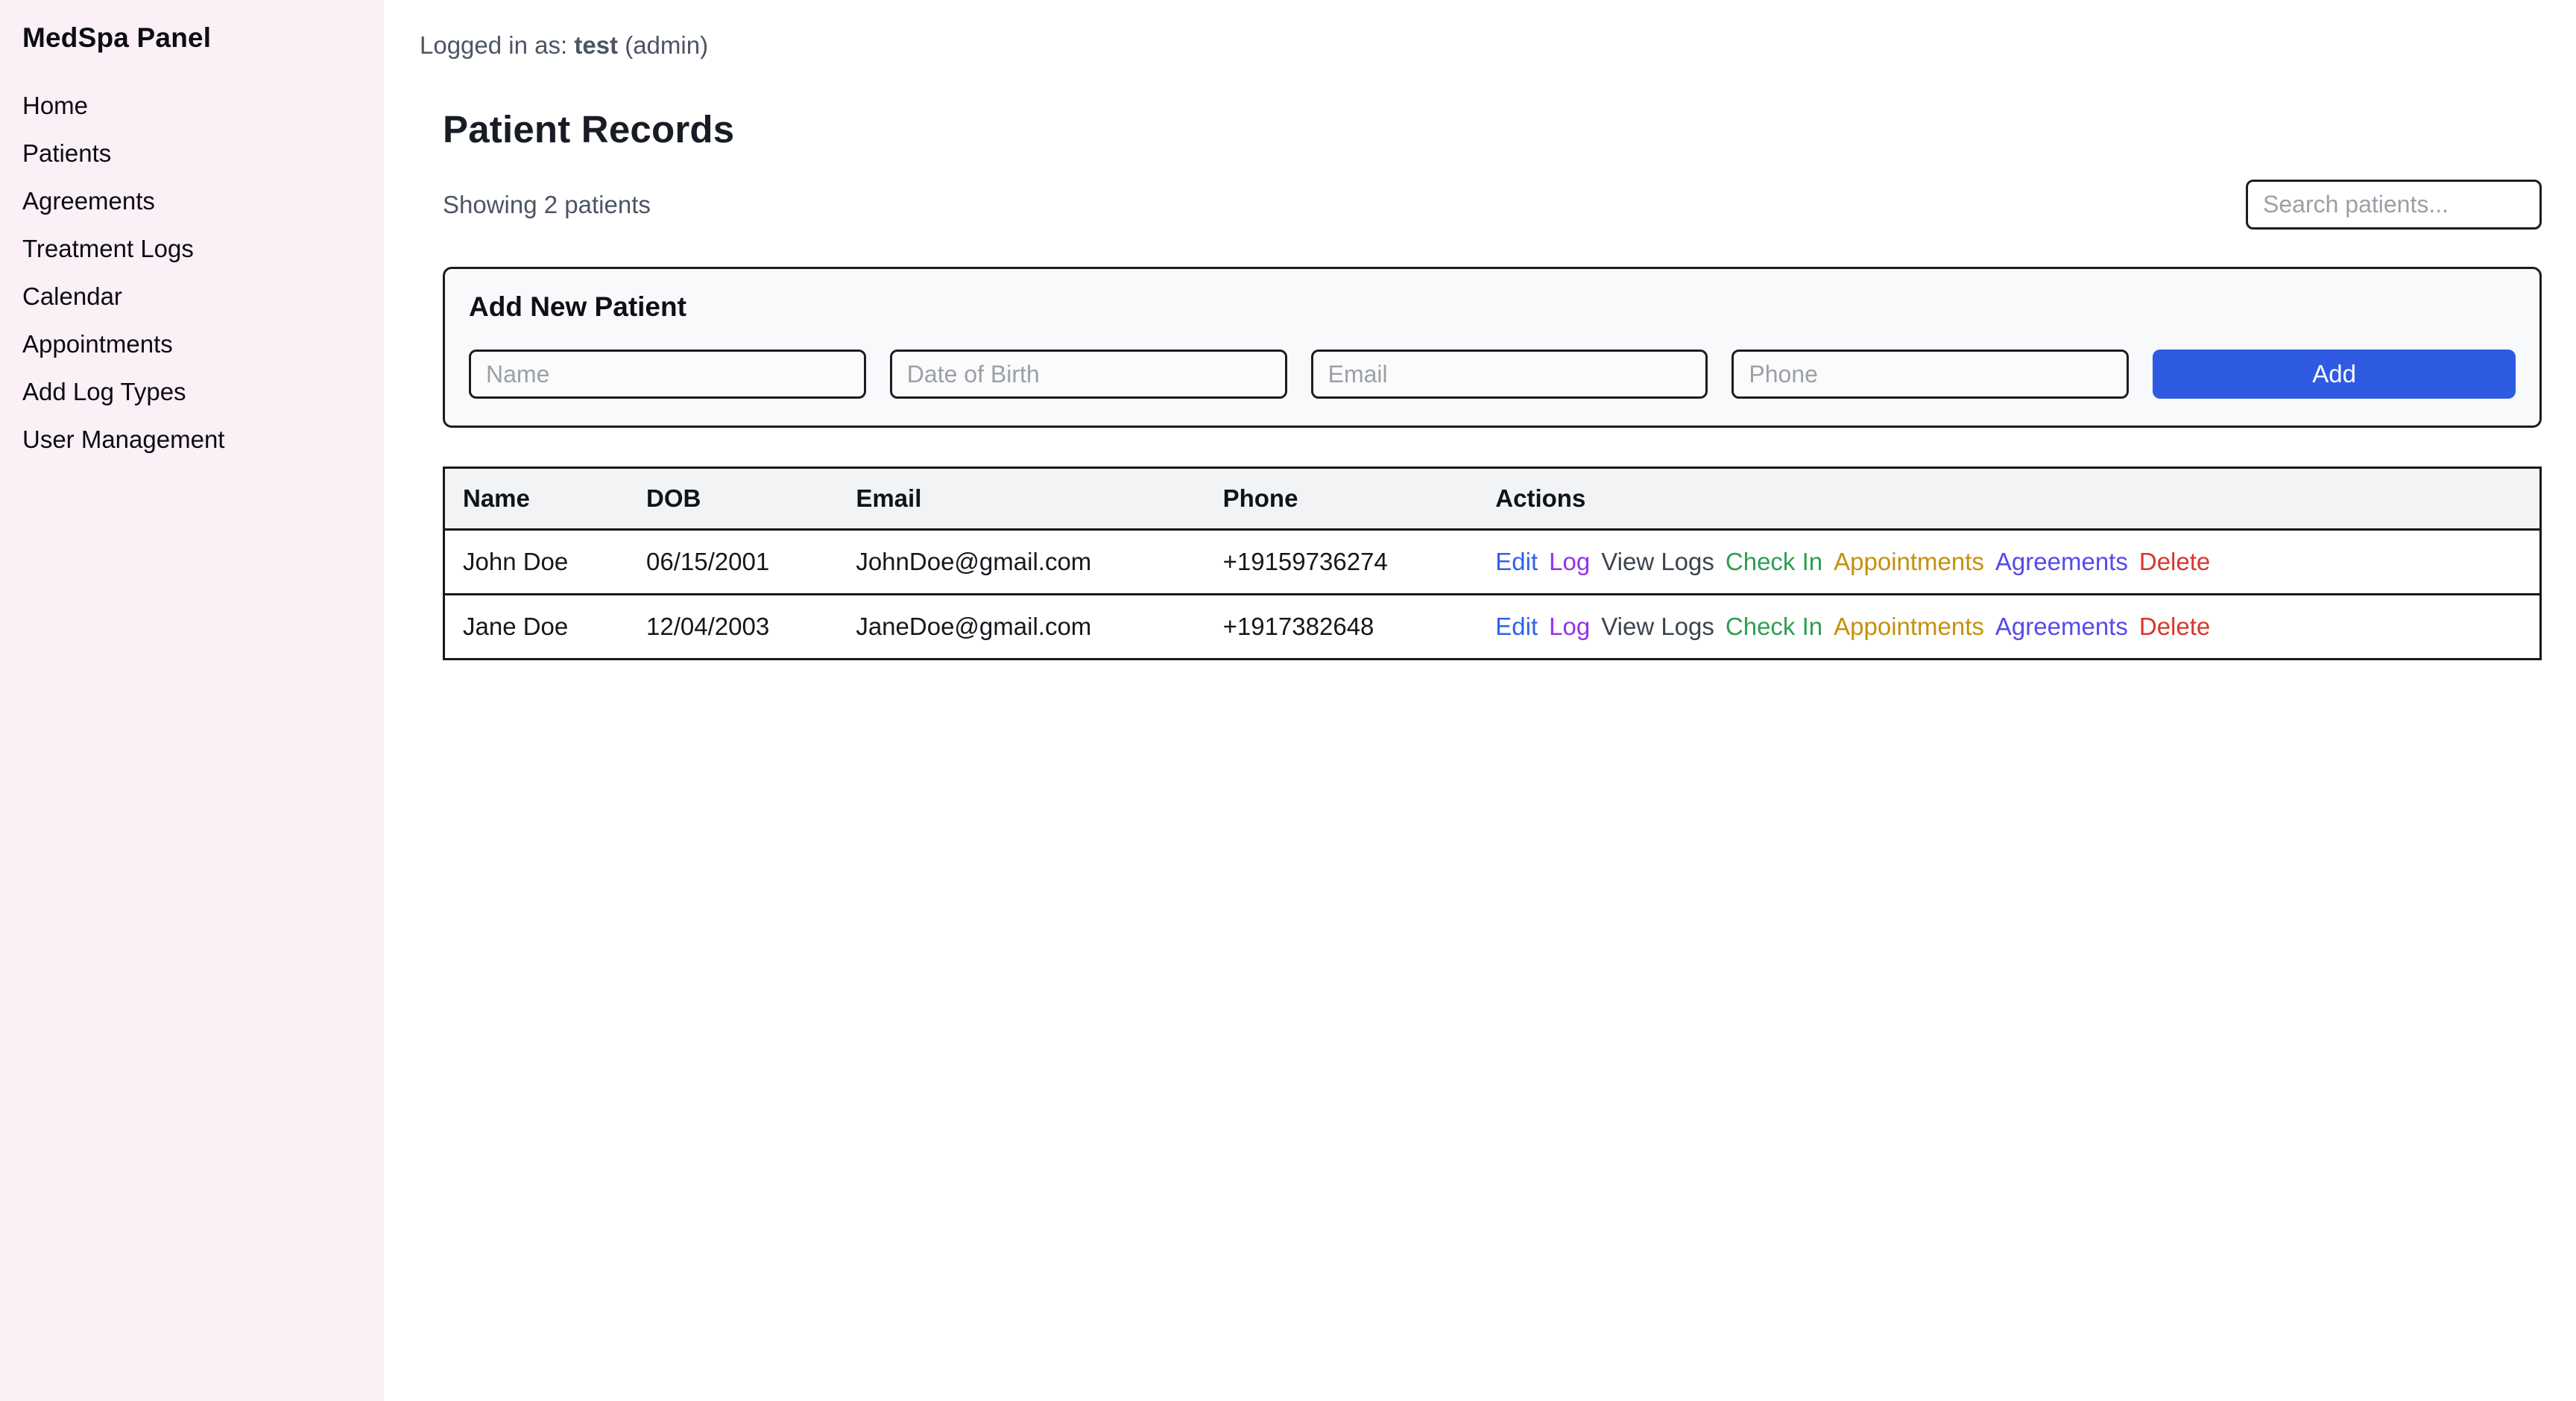 The image size is (2576, 1401). I want to click on cell-email: JohnDoe@gmail.com, so click(974, 561).